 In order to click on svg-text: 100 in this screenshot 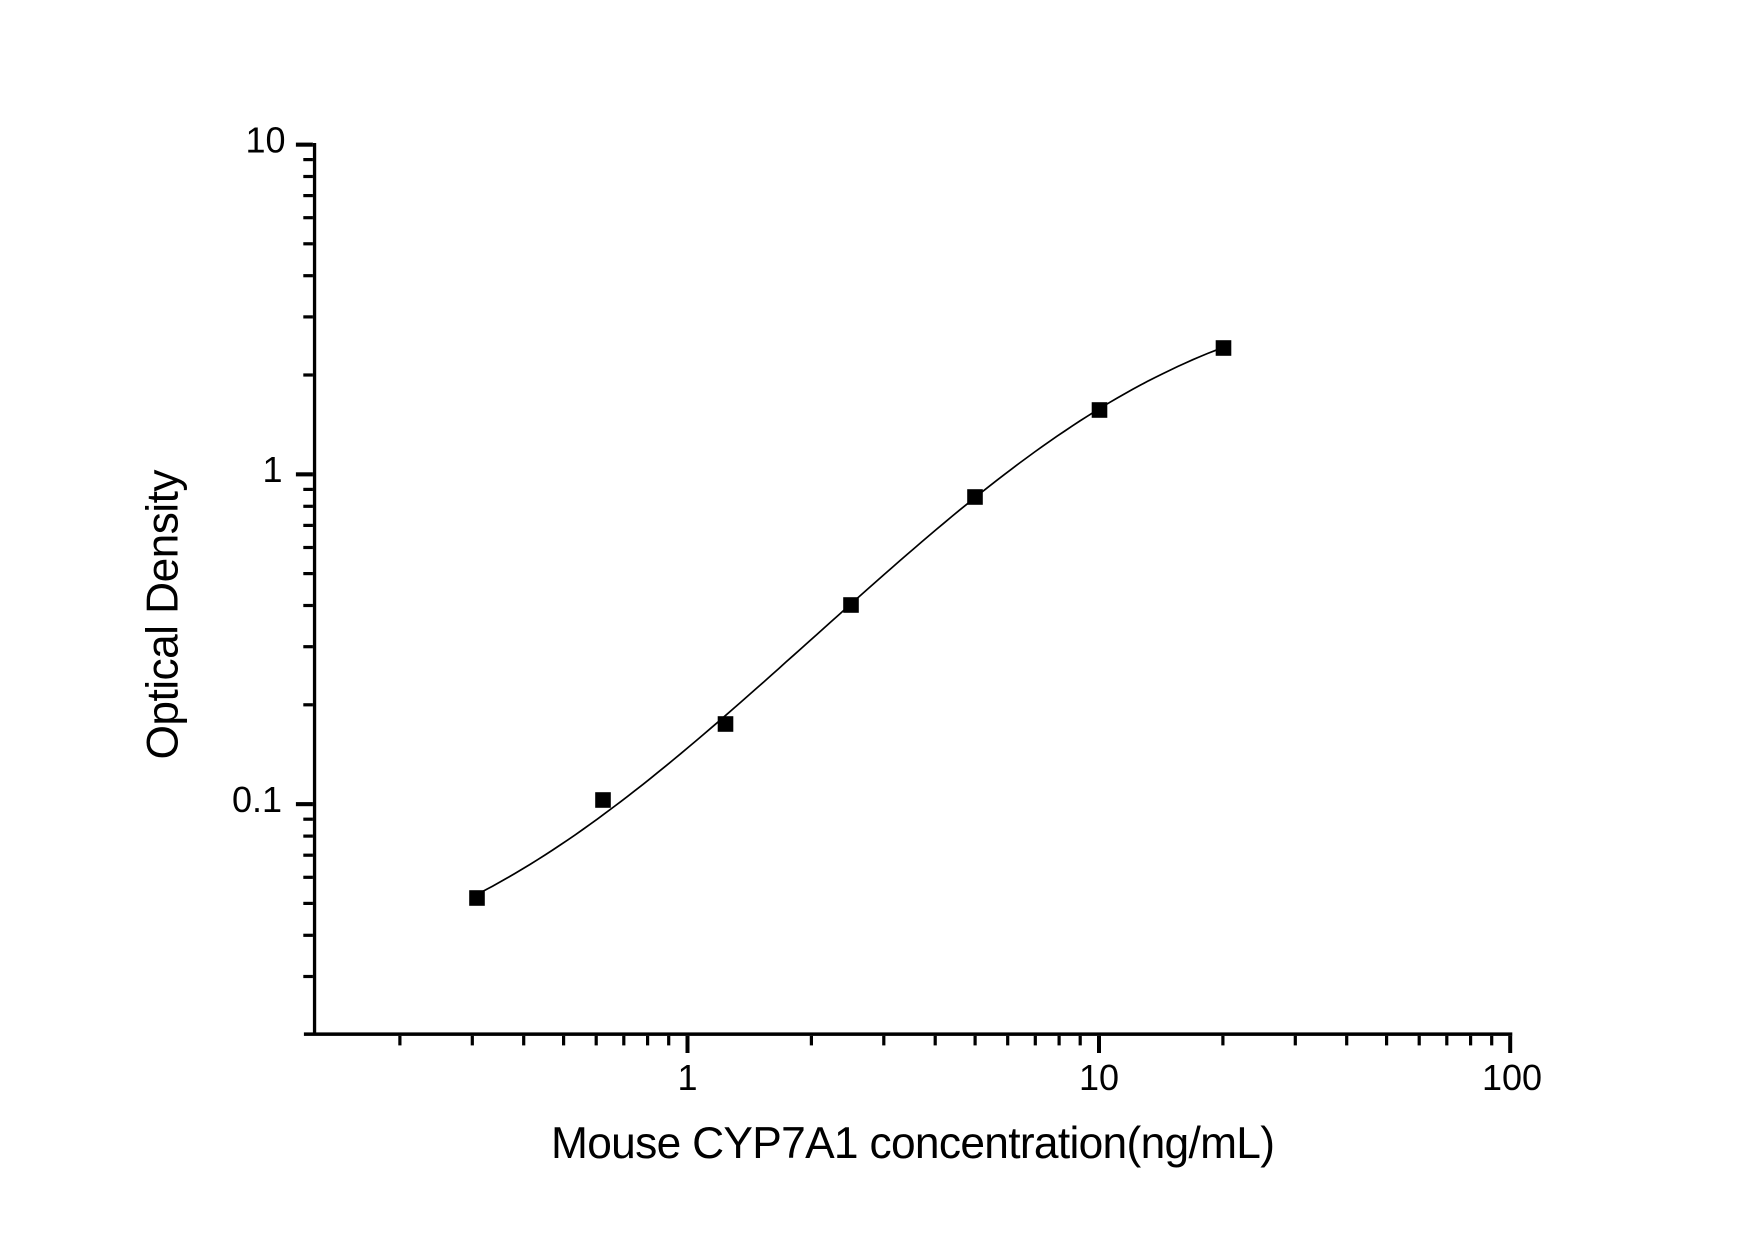, I will do `click(1512, 1077)`.